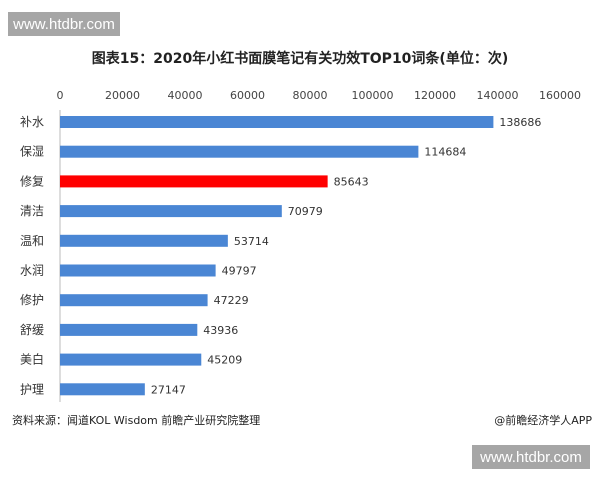 The height and width of the screenshot is (480, 600). What do you see at coordinates (435, 95) in the screenshot?
I see `x-tick-label: 120000` at bounding box center [435, 95].